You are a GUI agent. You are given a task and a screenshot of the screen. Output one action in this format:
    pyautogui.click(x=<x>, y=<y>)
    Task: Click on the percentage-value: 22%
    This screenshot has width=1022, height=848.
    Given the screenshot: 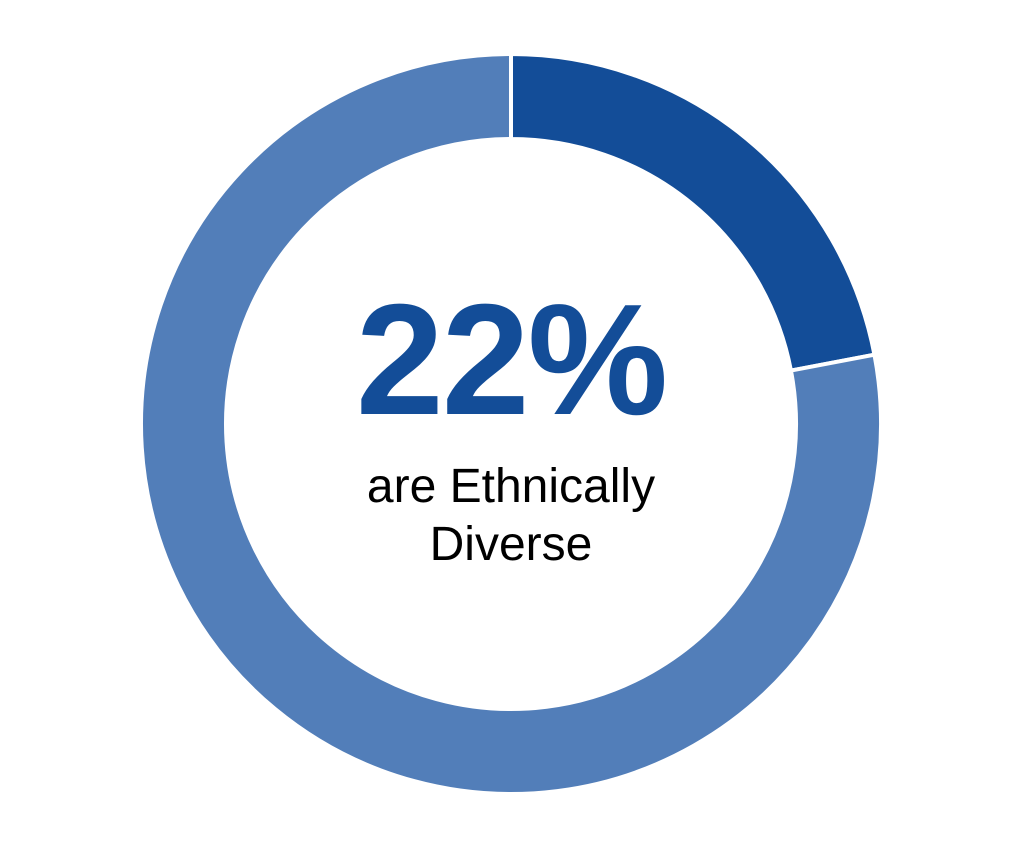 What is the action you would take?
    pyautogui.click(x=511, y=360)
    